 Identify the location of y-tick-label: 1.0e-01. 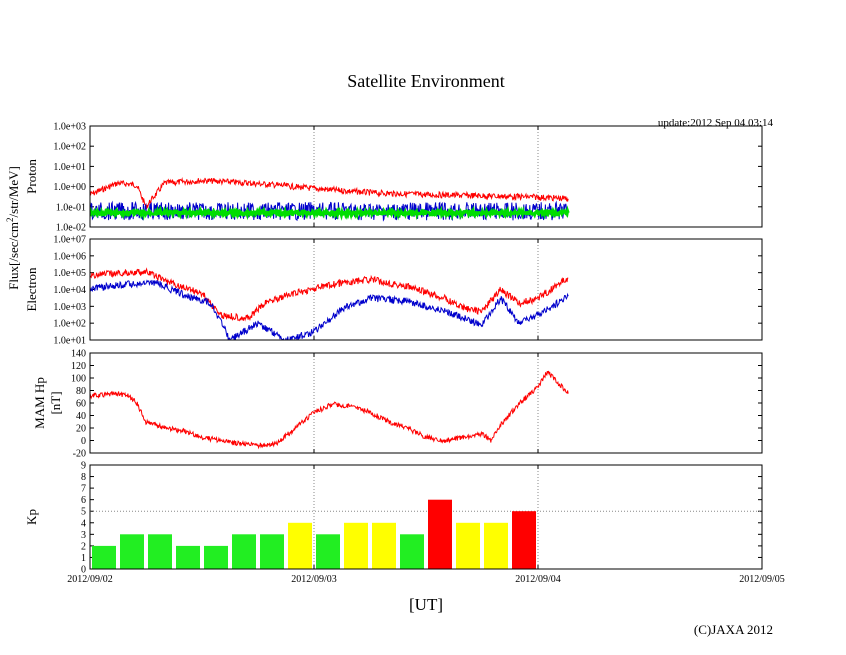
(71, 207).